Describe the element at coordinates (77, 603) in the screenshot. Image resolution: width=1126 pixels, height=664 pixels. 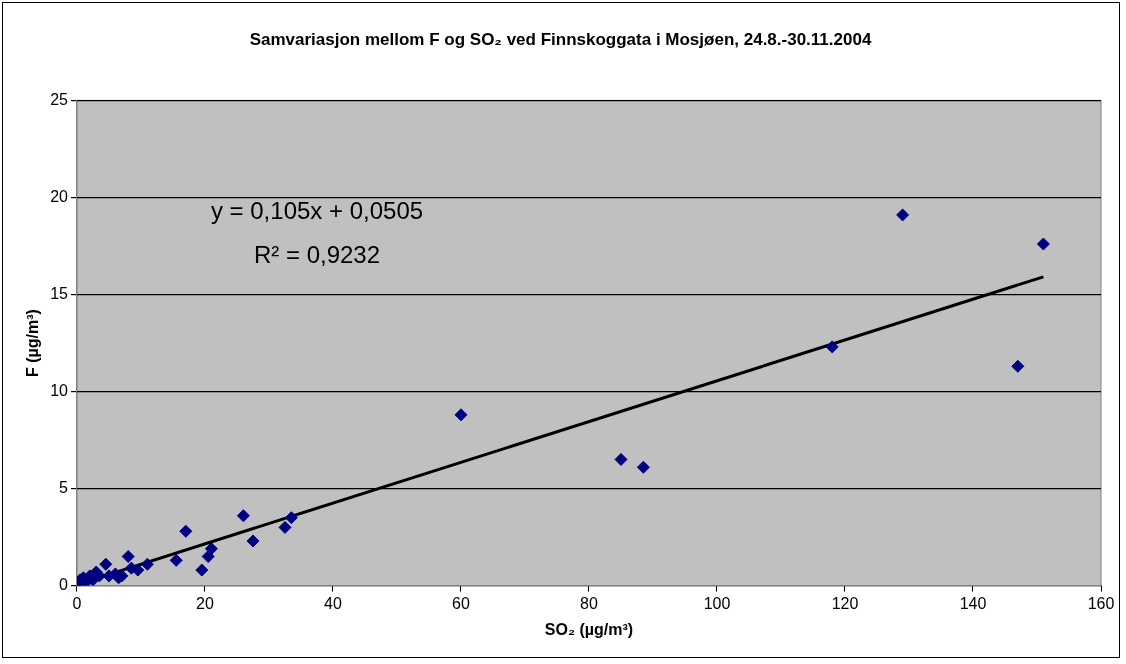
I see `x-tick-label: 0` at that location.